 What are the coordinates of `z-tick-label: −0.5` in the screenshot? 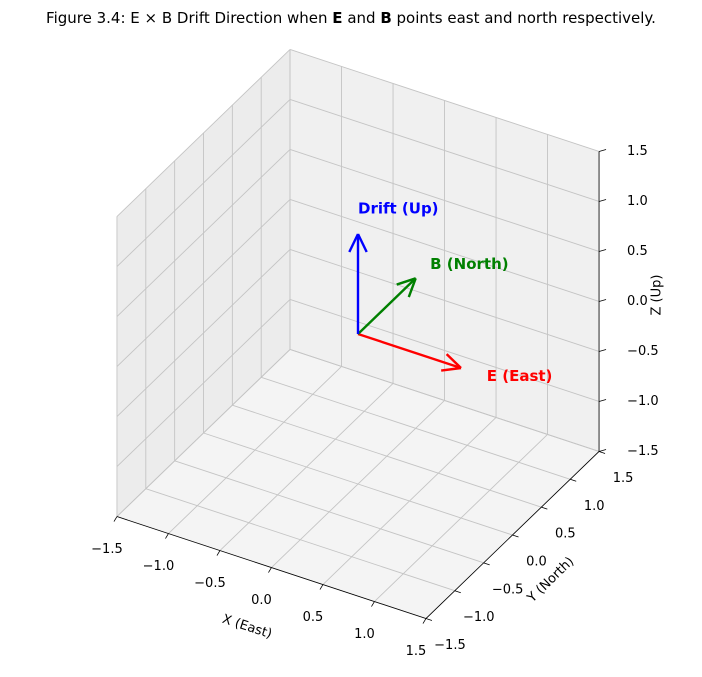 It's located at (643, 351).